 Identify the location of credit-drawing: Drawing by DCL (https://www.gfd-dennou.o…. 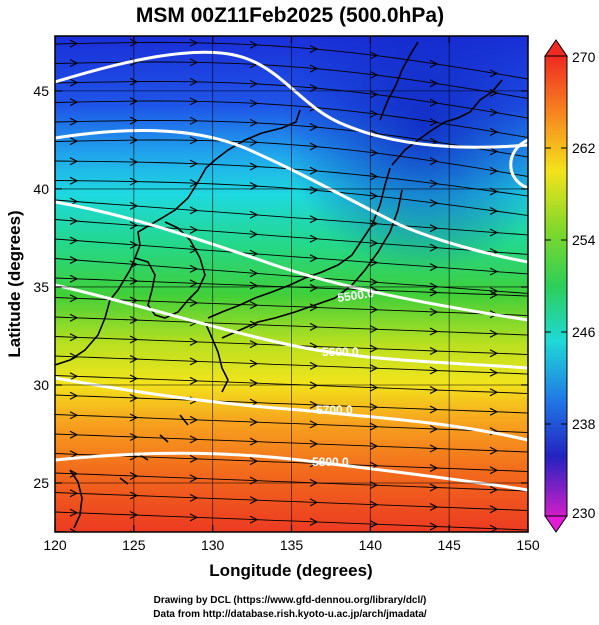
(290, 600).